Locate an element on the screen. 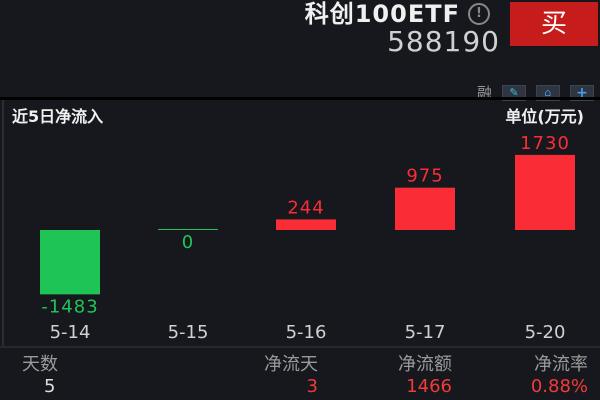  stat-value-inflow-days: 3 is located at coordinates (312, 386).